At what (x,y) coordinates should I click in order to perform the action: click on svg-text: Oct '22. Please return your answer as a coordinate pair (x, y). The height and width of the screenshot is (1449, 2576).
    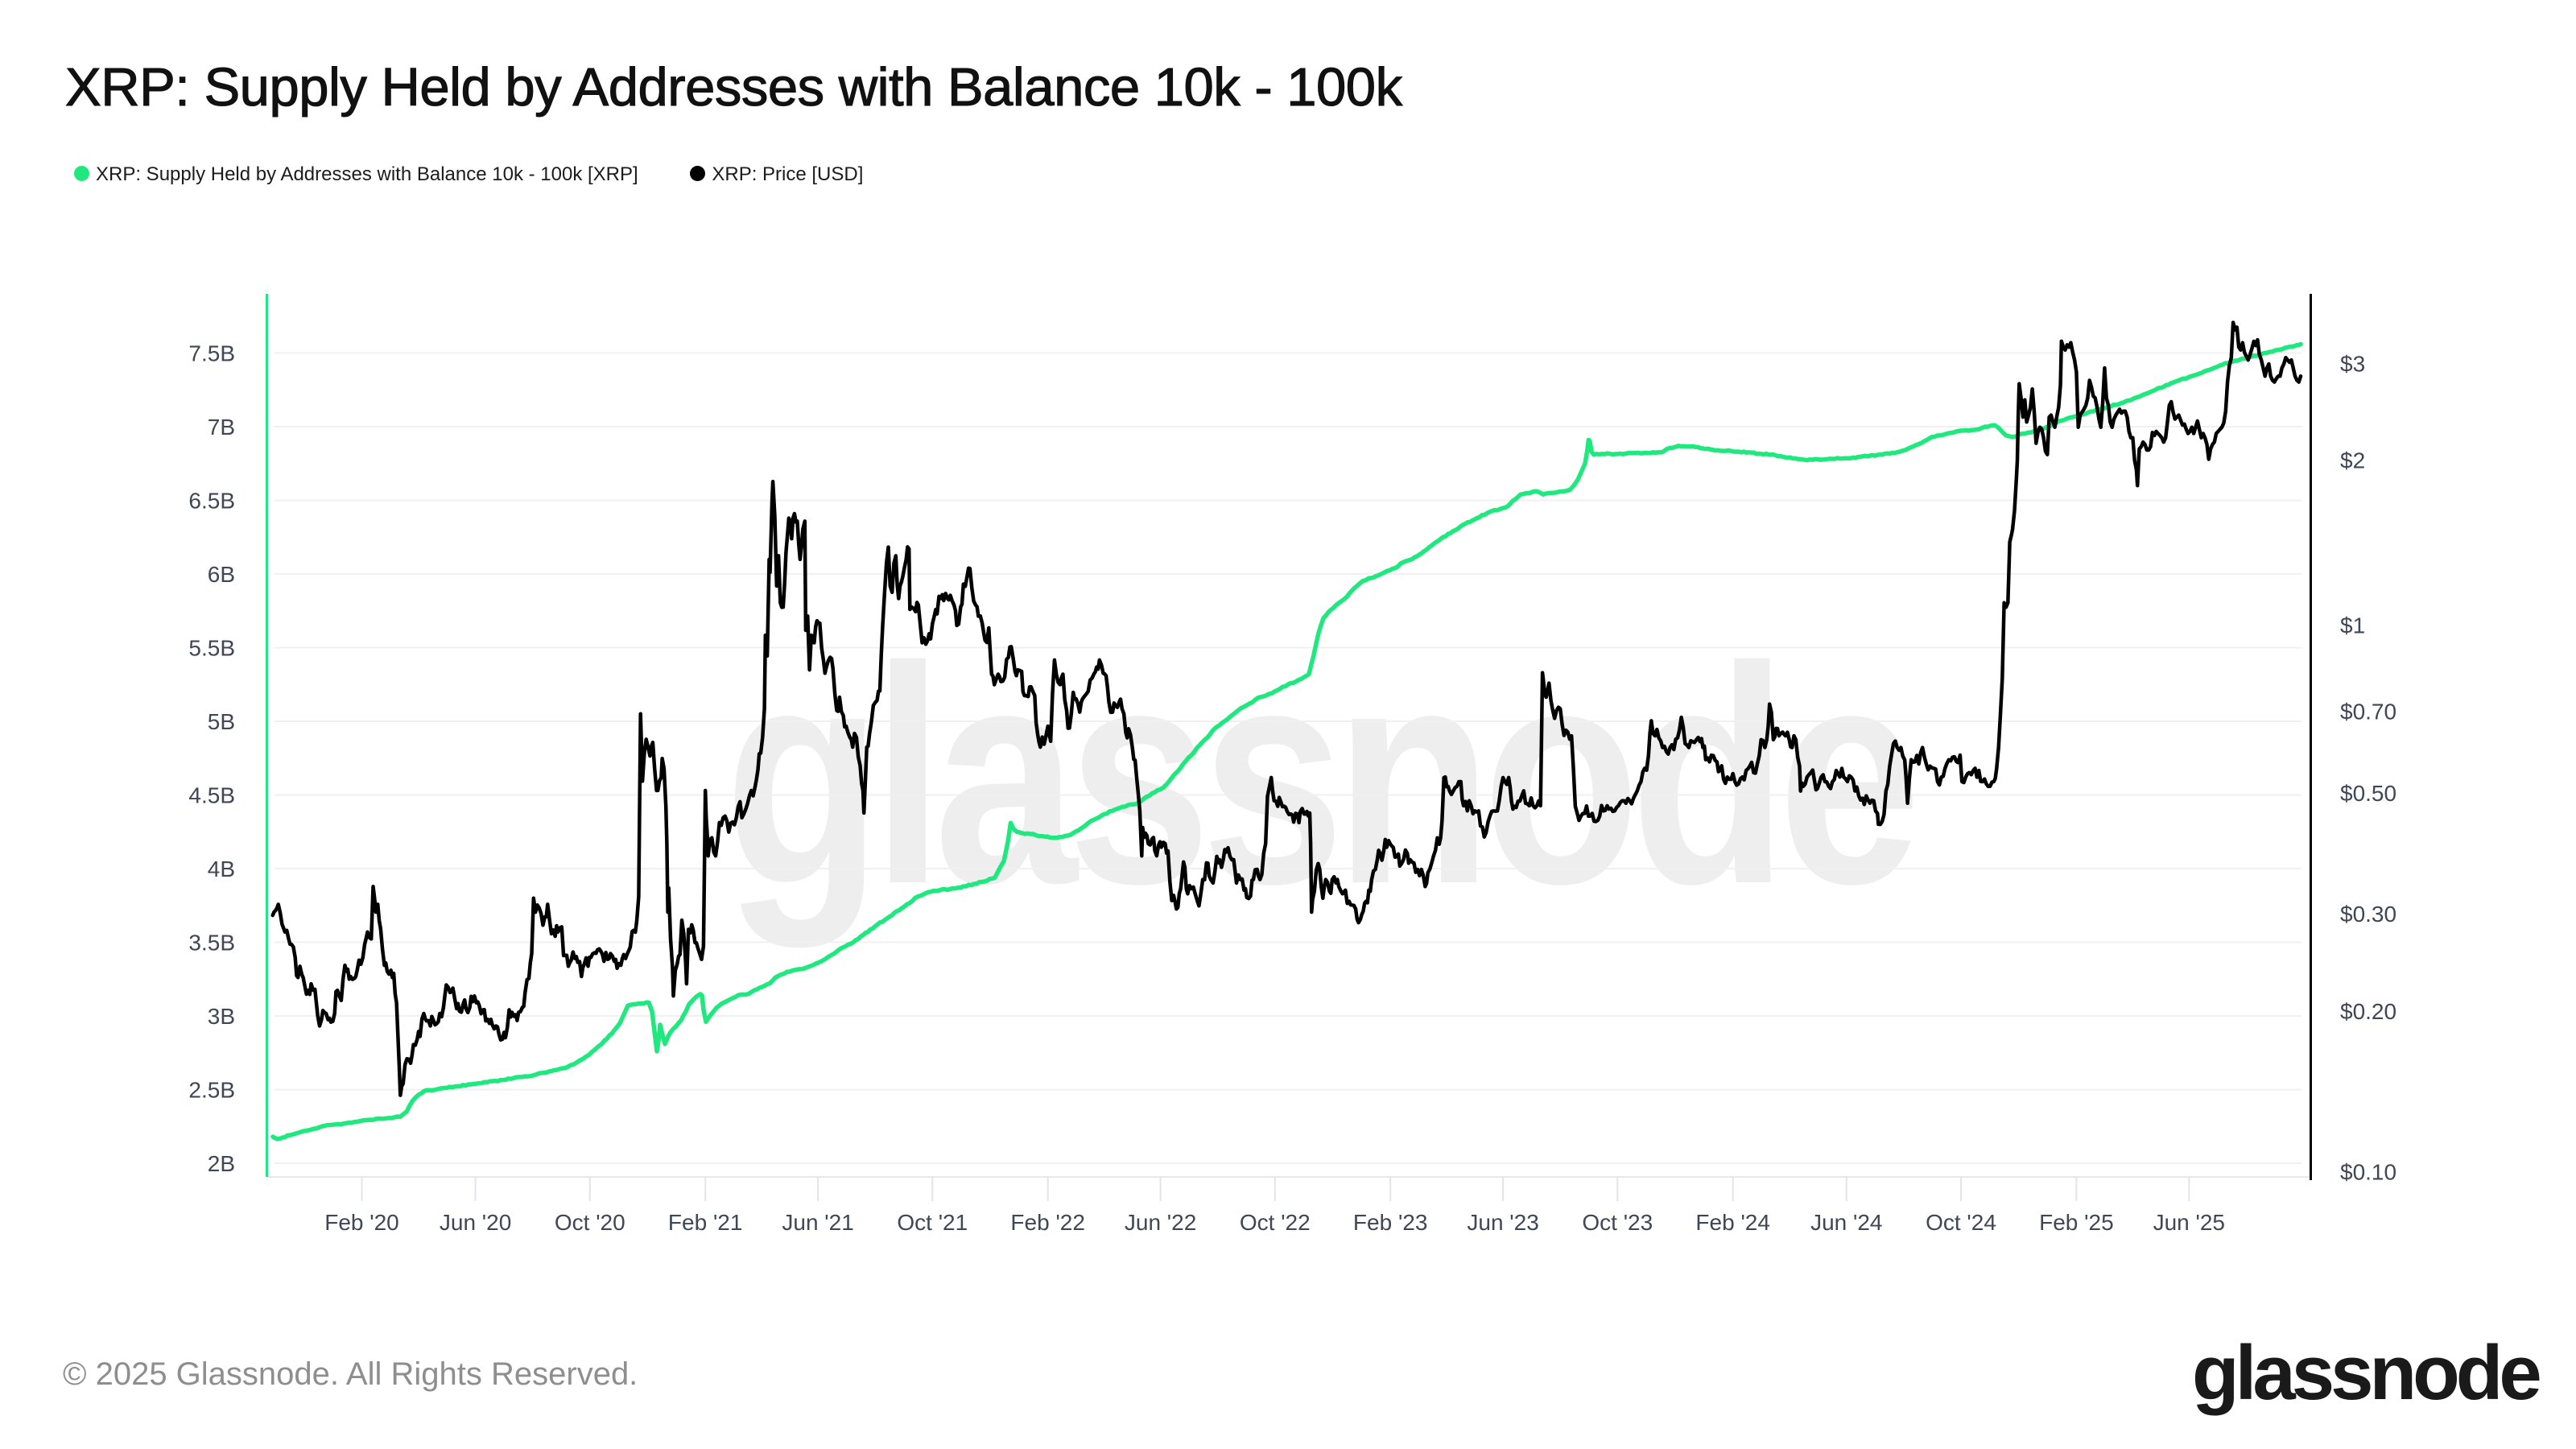
    Looking at the image, I should click on (1275, 1222).